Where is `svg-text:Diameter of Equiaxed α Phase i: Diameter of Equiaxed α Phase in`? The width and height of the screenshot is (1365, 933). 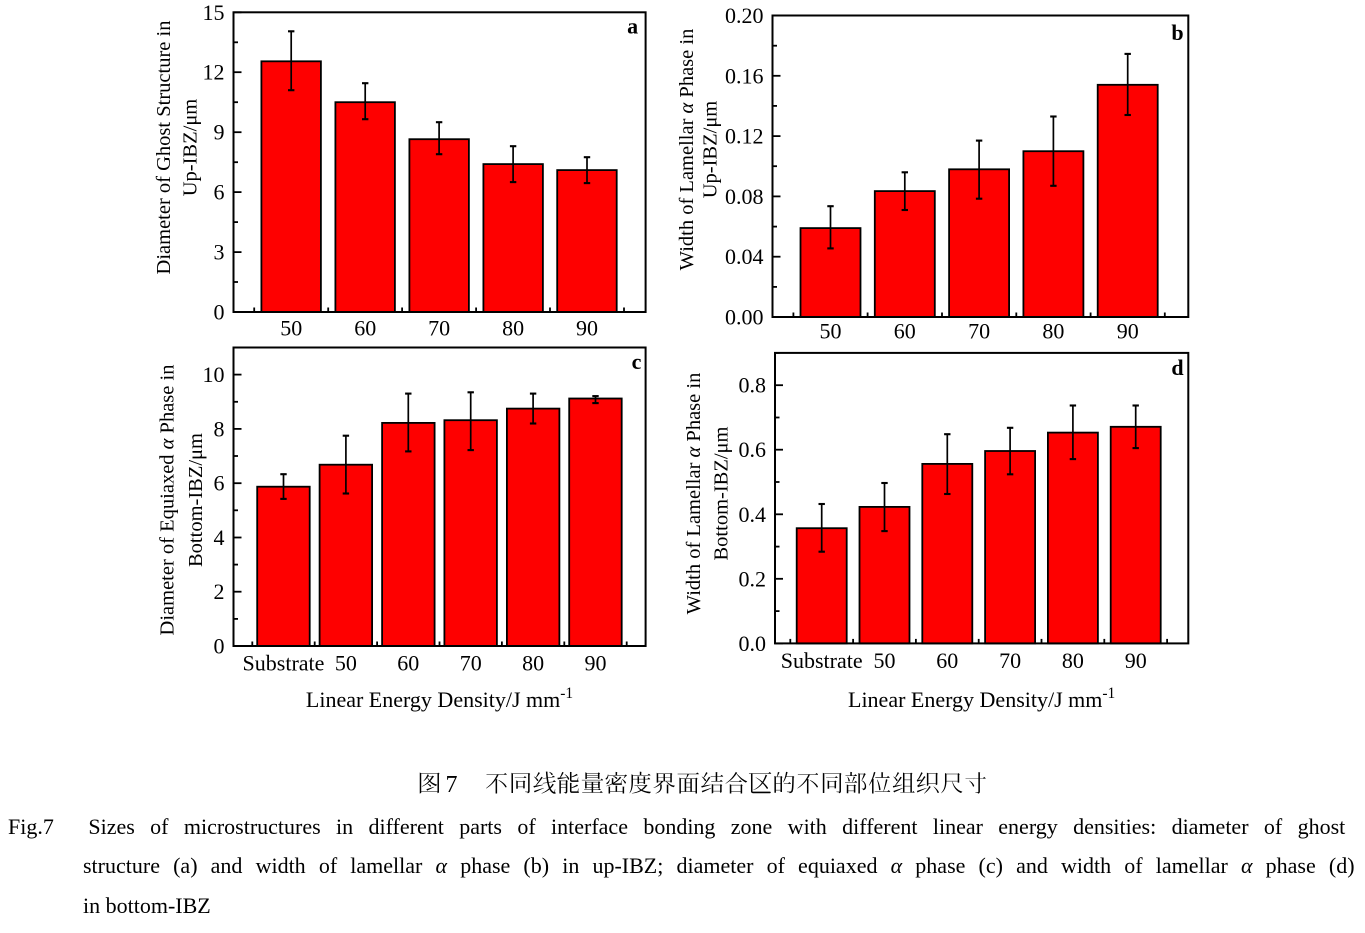 svg-text:Diameter of Equiaxed α Phase i: Diameter of Equiaxed α Phase in is located at coordinates (168, 500).